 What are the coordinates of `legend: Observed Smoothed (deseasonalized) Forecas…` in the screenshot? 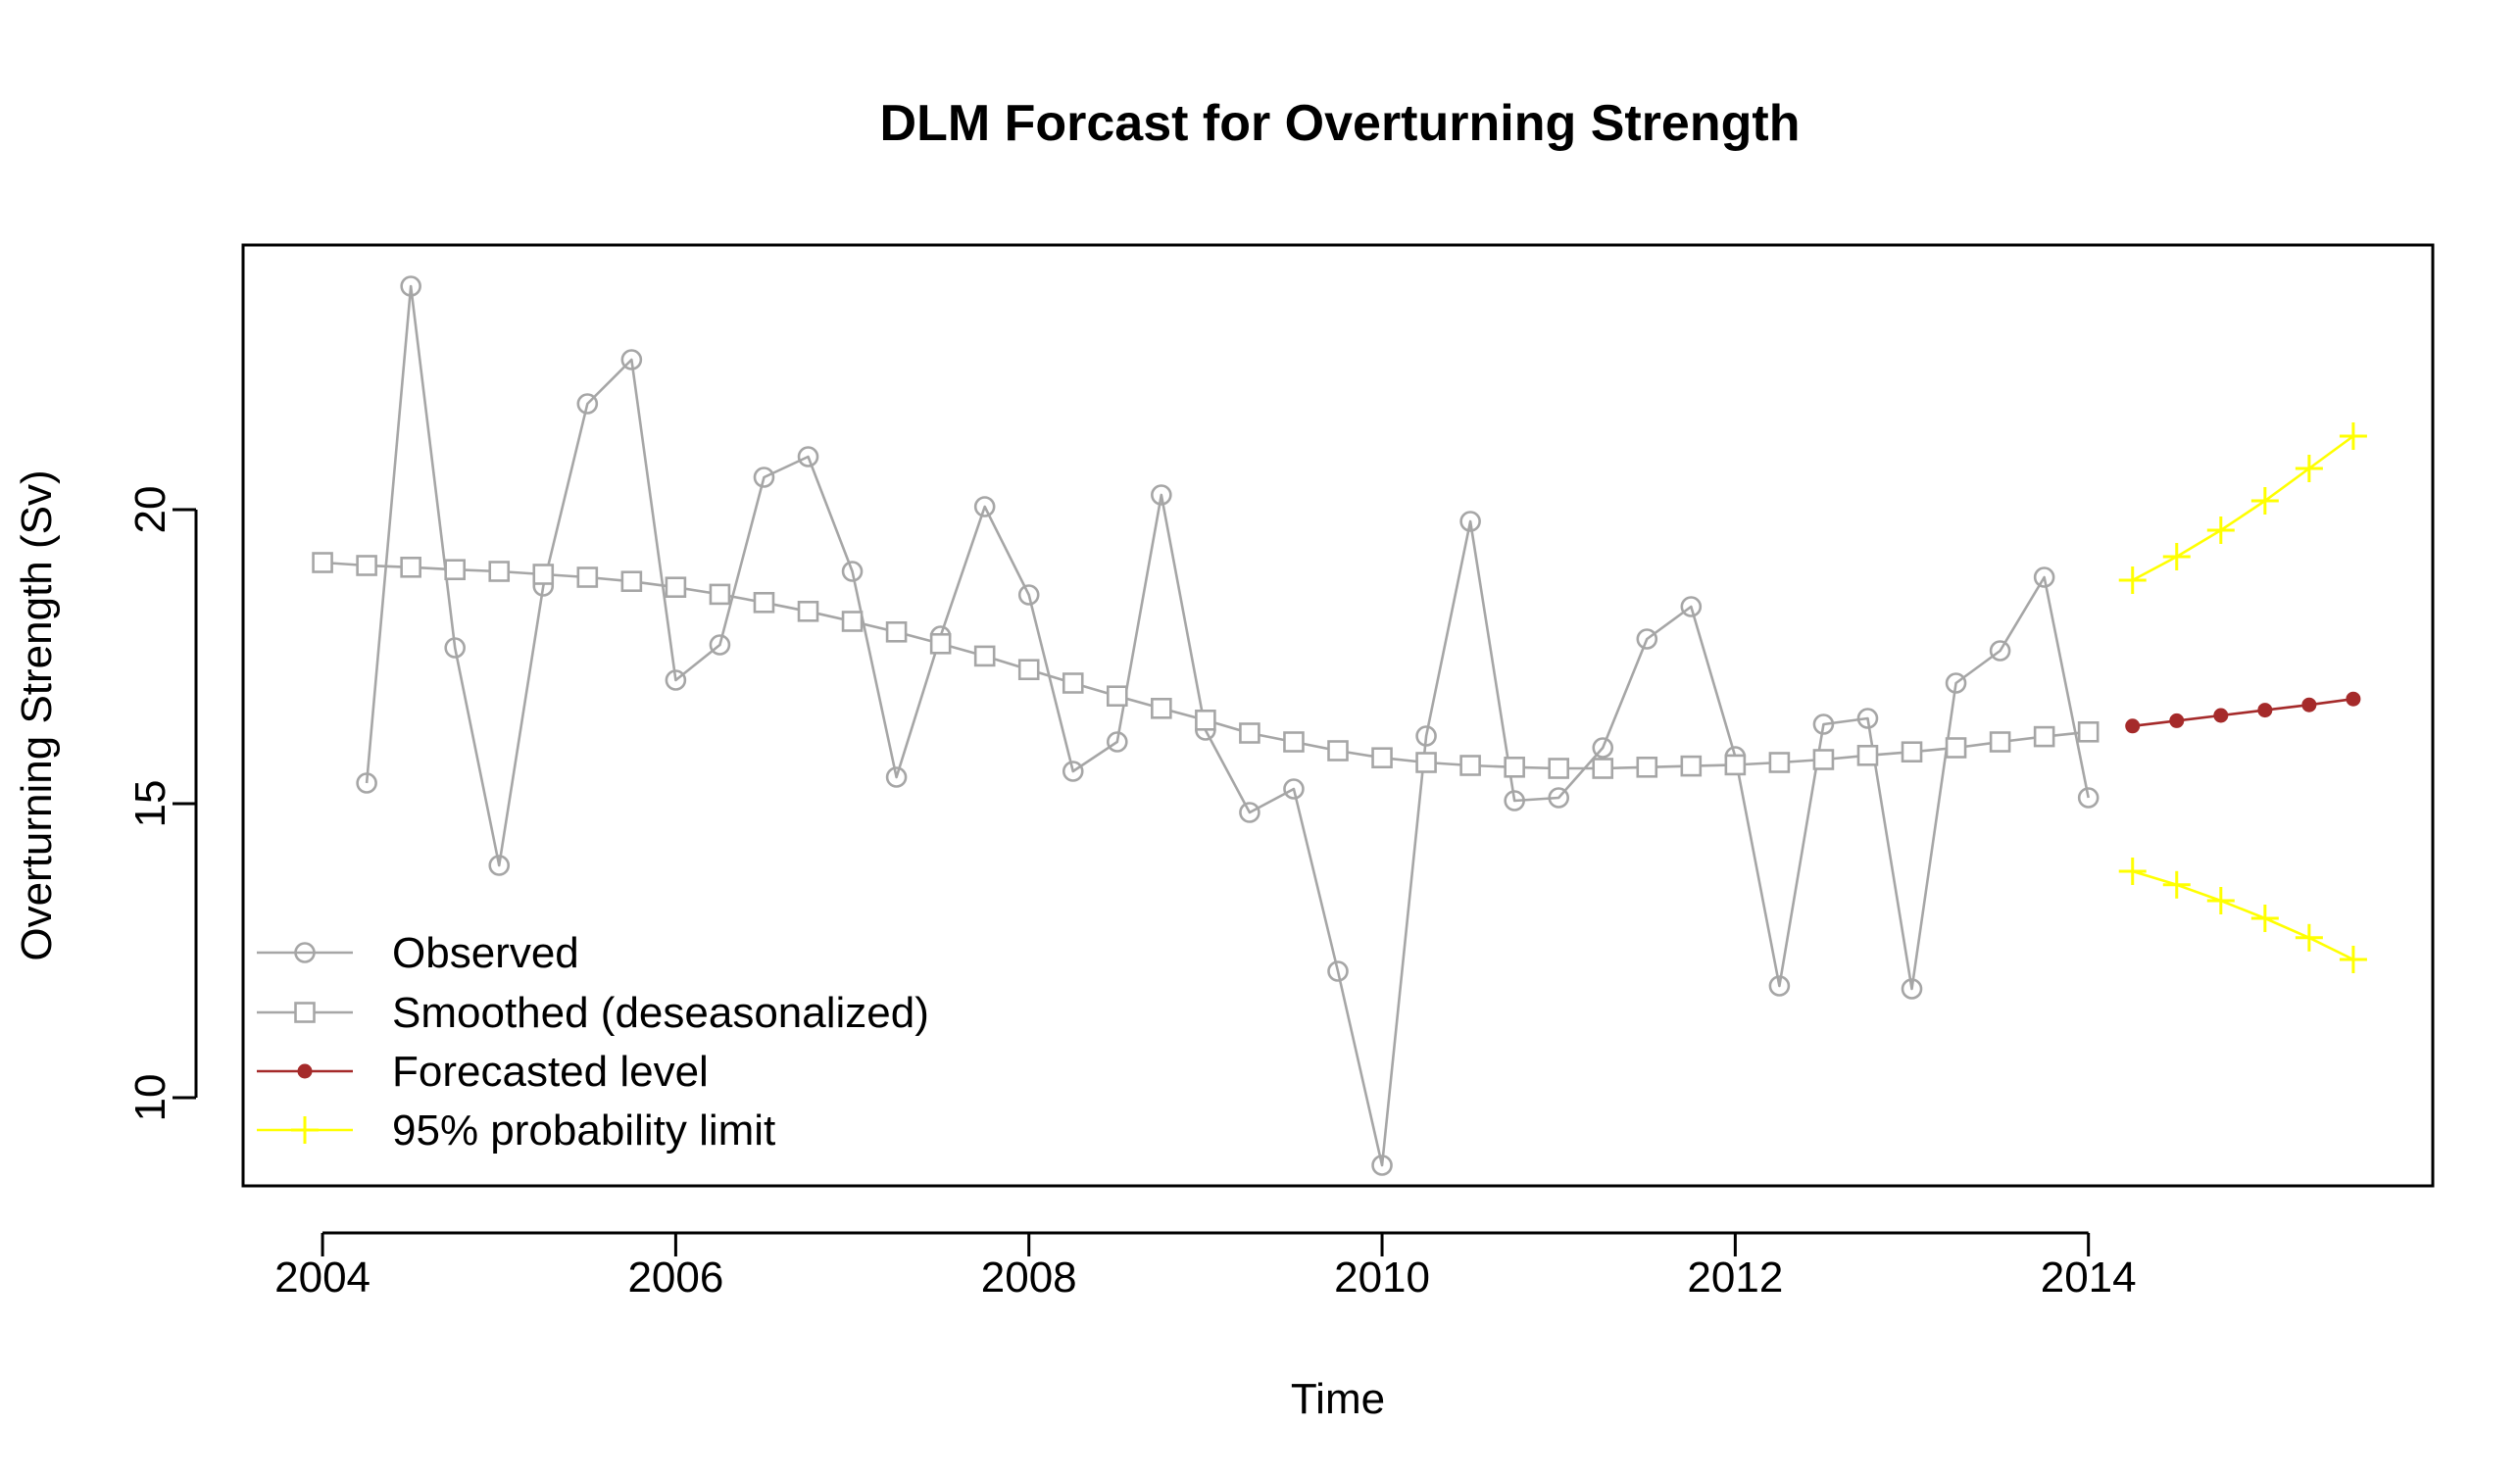 It's located at (593, 1042).